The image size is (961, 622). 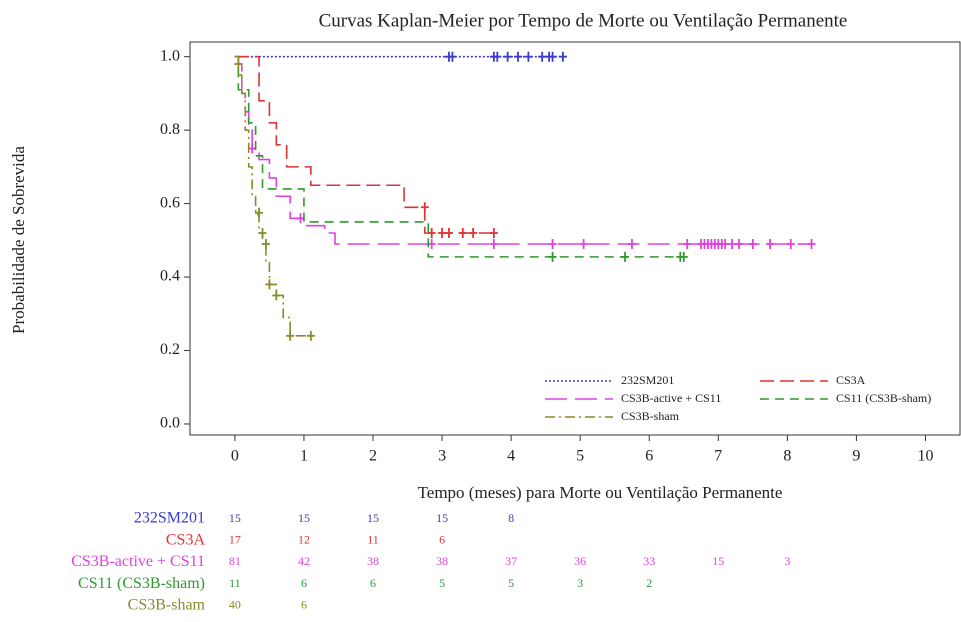 What do you see at coordinates (169, 518) in the screenshot?
I see `at-risk-label: 232SM201` at bounding box center [169, 518].